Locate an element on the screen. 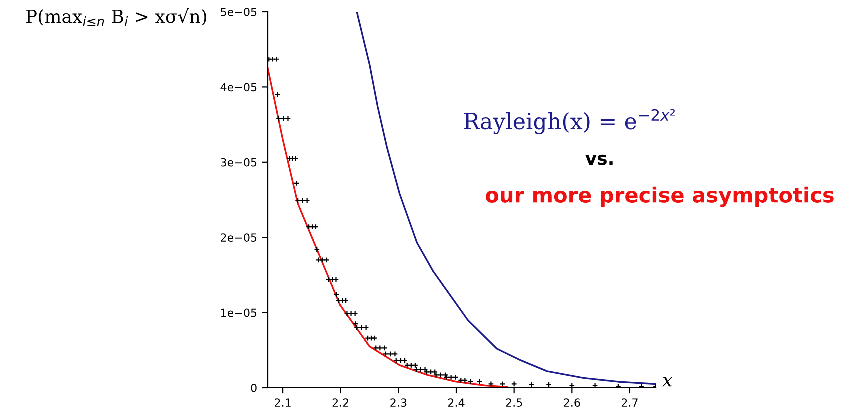  y-tick-label: 3e−05 is located at coordinates (239, 162).